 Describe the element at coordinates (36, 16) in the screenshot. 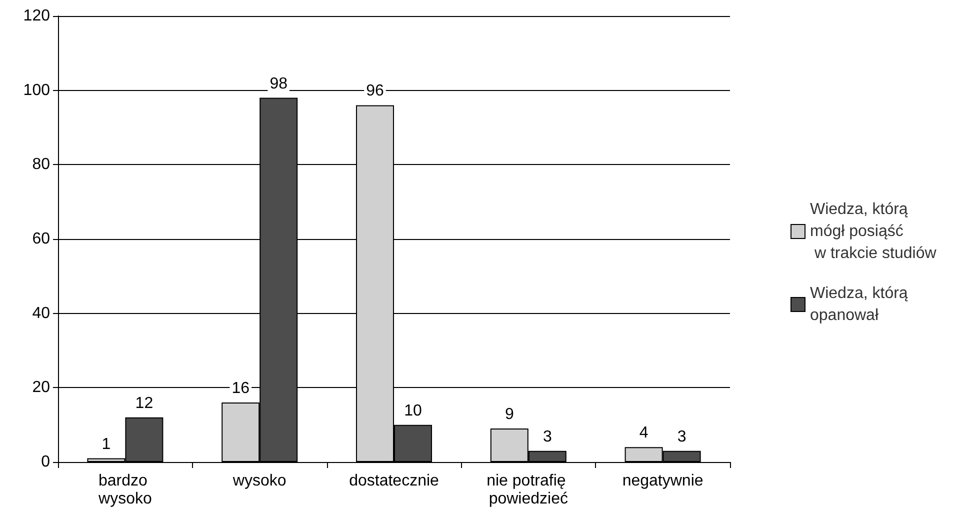

I see `y-tick-label: 120` at that location.